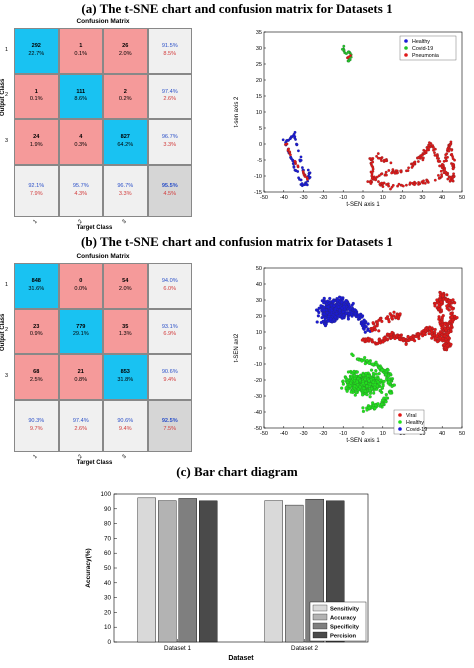  Describe the element at coordinates (108, 598) in the screenshot. I see `y-tick-label: 30` at that location.